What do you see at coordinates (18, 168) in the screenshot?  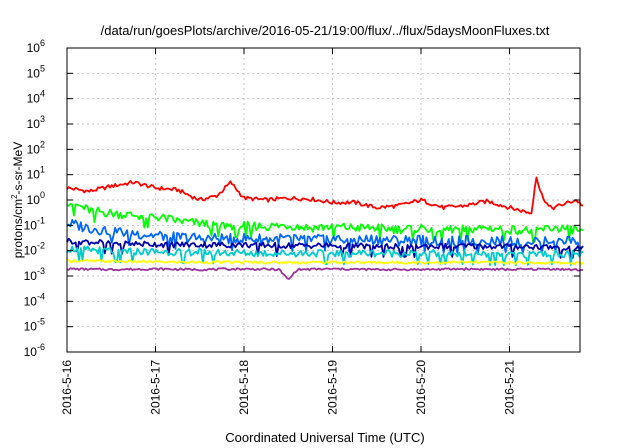 I see `y-axis-label-post: -s-sr-MeV` at bounding box center [18, 168].